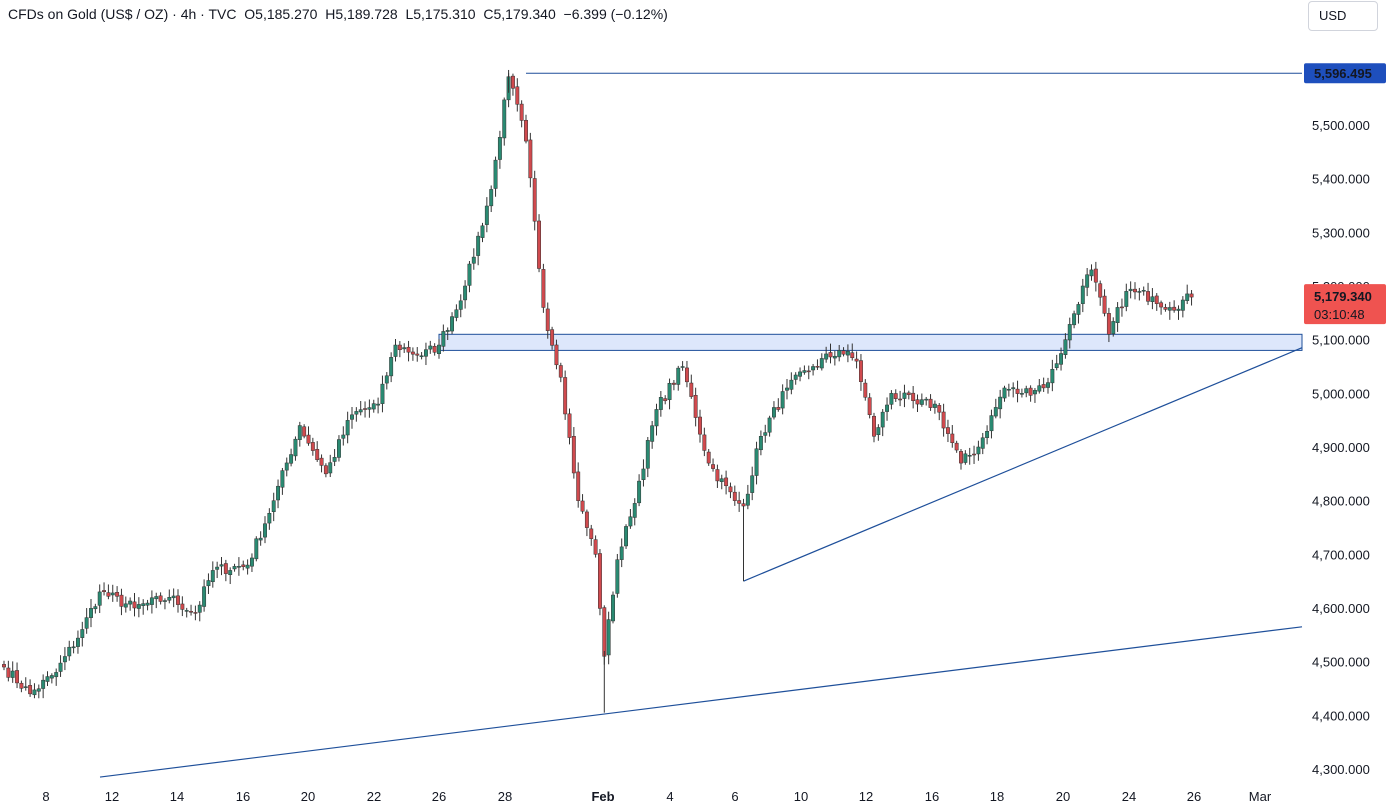 The width and height of the screenshot is (1386, 808). Describe the element at coordinates (866, 796) in the screenshot. I see `time-tick-label: 12` at that location.